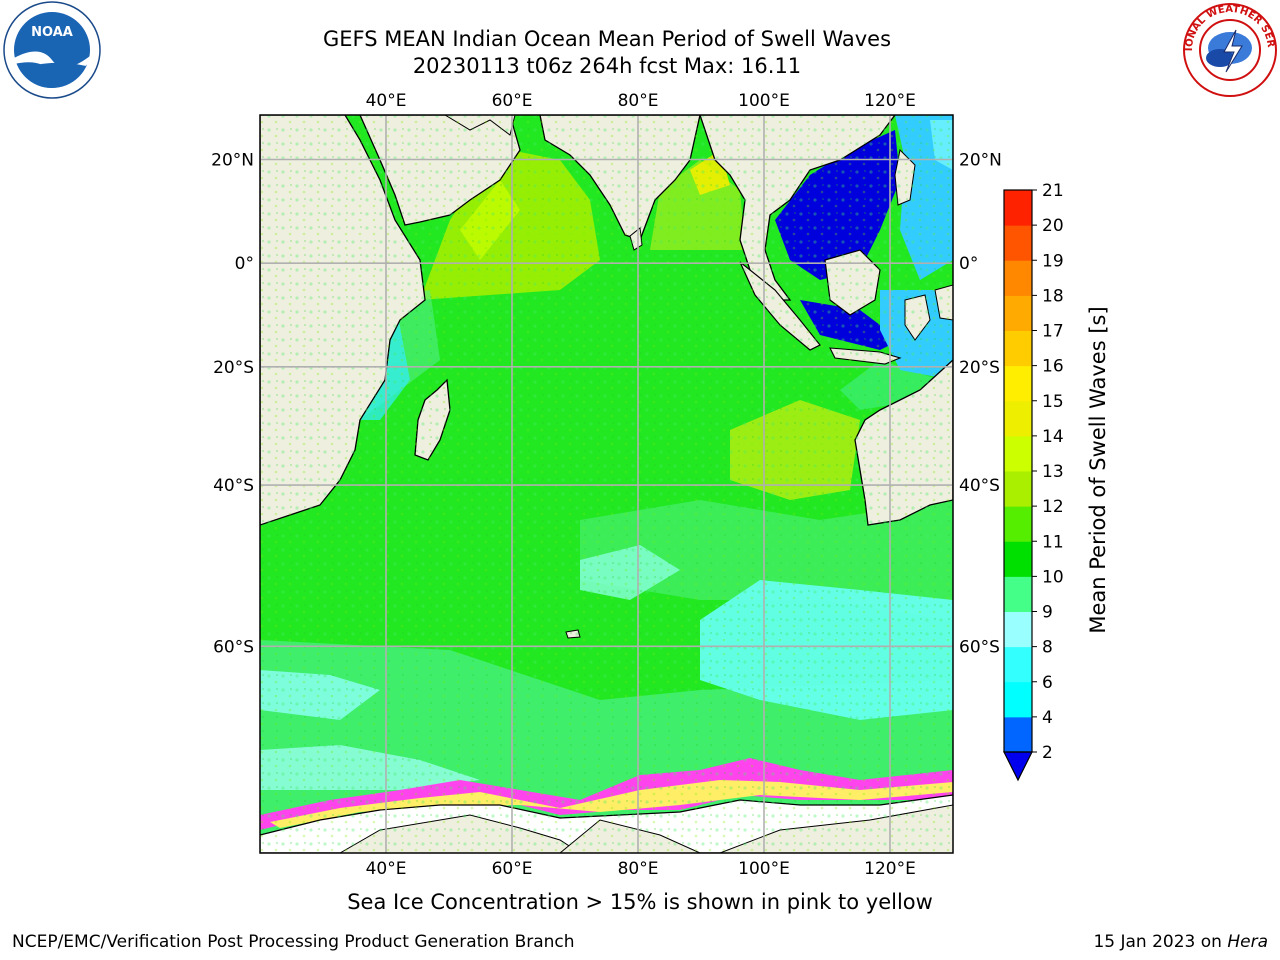 The image size is (1280, 960). Describe the element at coordinates (1047, 683) in the screenshot. I see `colorbar-tick-label: 6` at that location.